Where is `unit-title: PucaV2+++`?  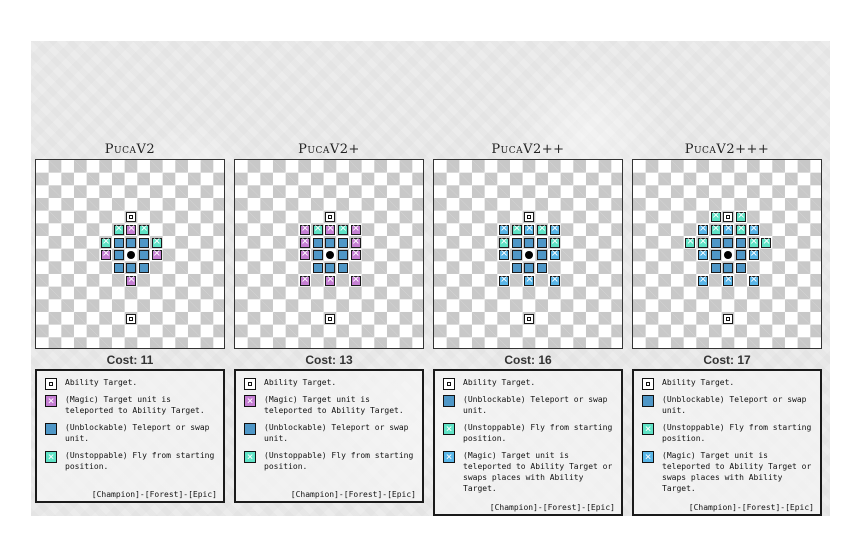
unit-title: PucaV2+++ is located at coordinates (727, 149).